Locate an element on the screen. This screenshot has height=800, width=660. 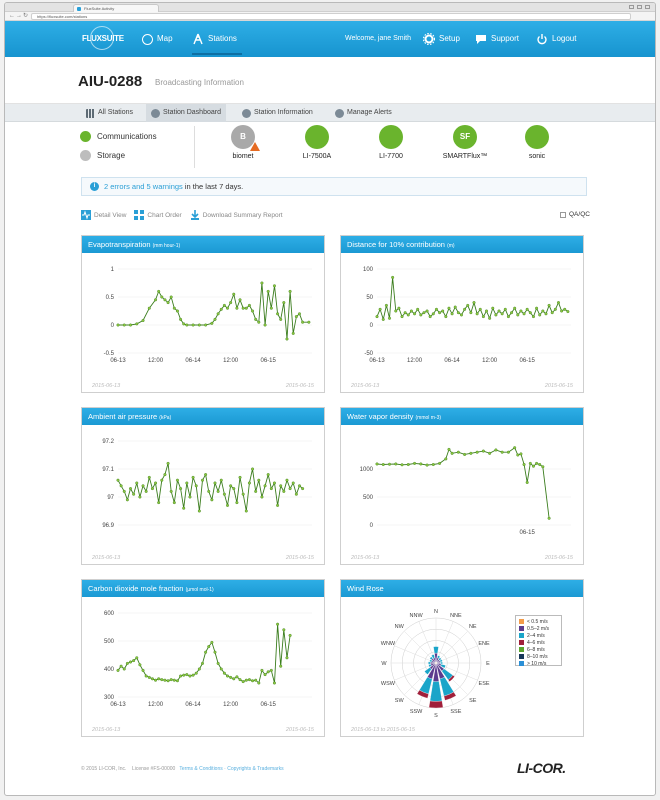
licor-logo: LI-COR. is located at coordinates (541, 768).